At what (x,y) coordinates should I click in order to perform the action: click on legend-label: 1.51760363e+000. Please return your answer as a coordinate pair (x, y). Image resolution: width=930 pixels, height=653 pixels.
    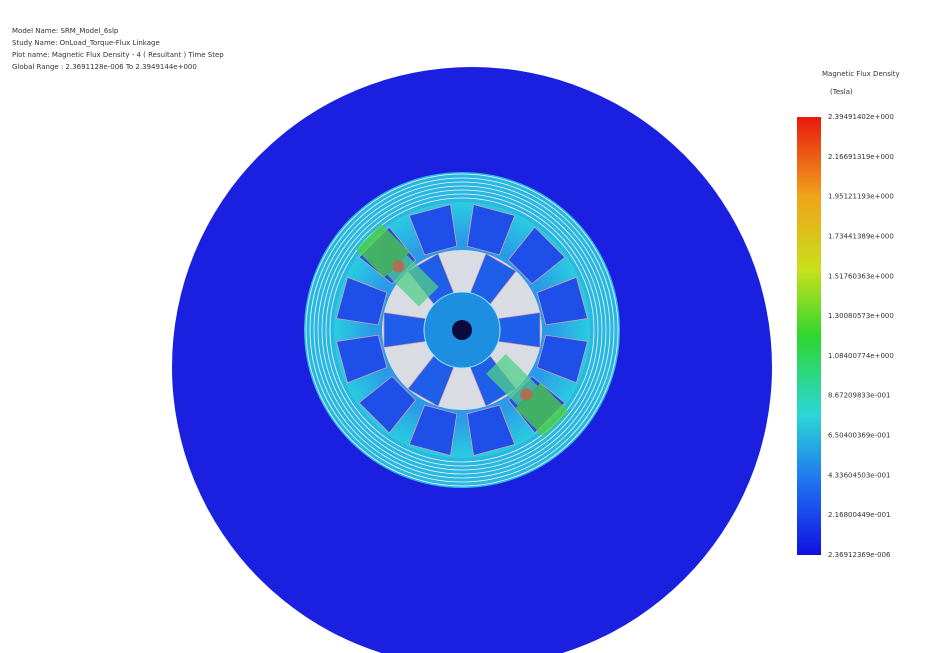
    Looking at the image, I should click on (861, 276).